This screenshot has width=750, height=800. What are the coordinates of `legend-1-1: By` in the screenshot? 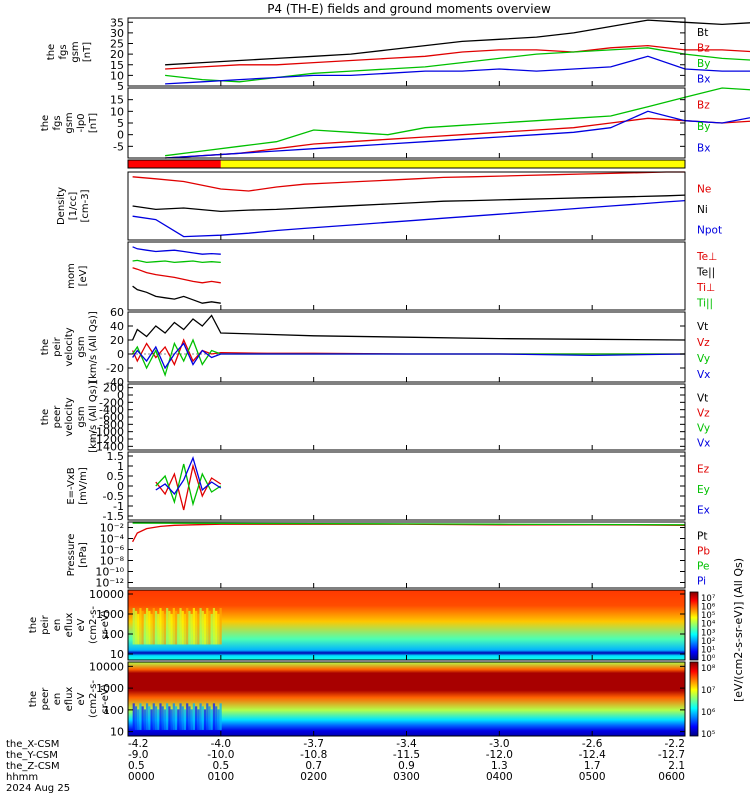 It's located at (703, 127).